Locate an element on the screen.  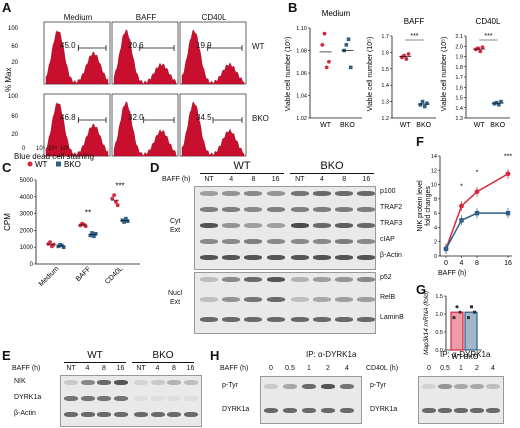
h-time-1-4: 4 is located at coordinates (493, 368).